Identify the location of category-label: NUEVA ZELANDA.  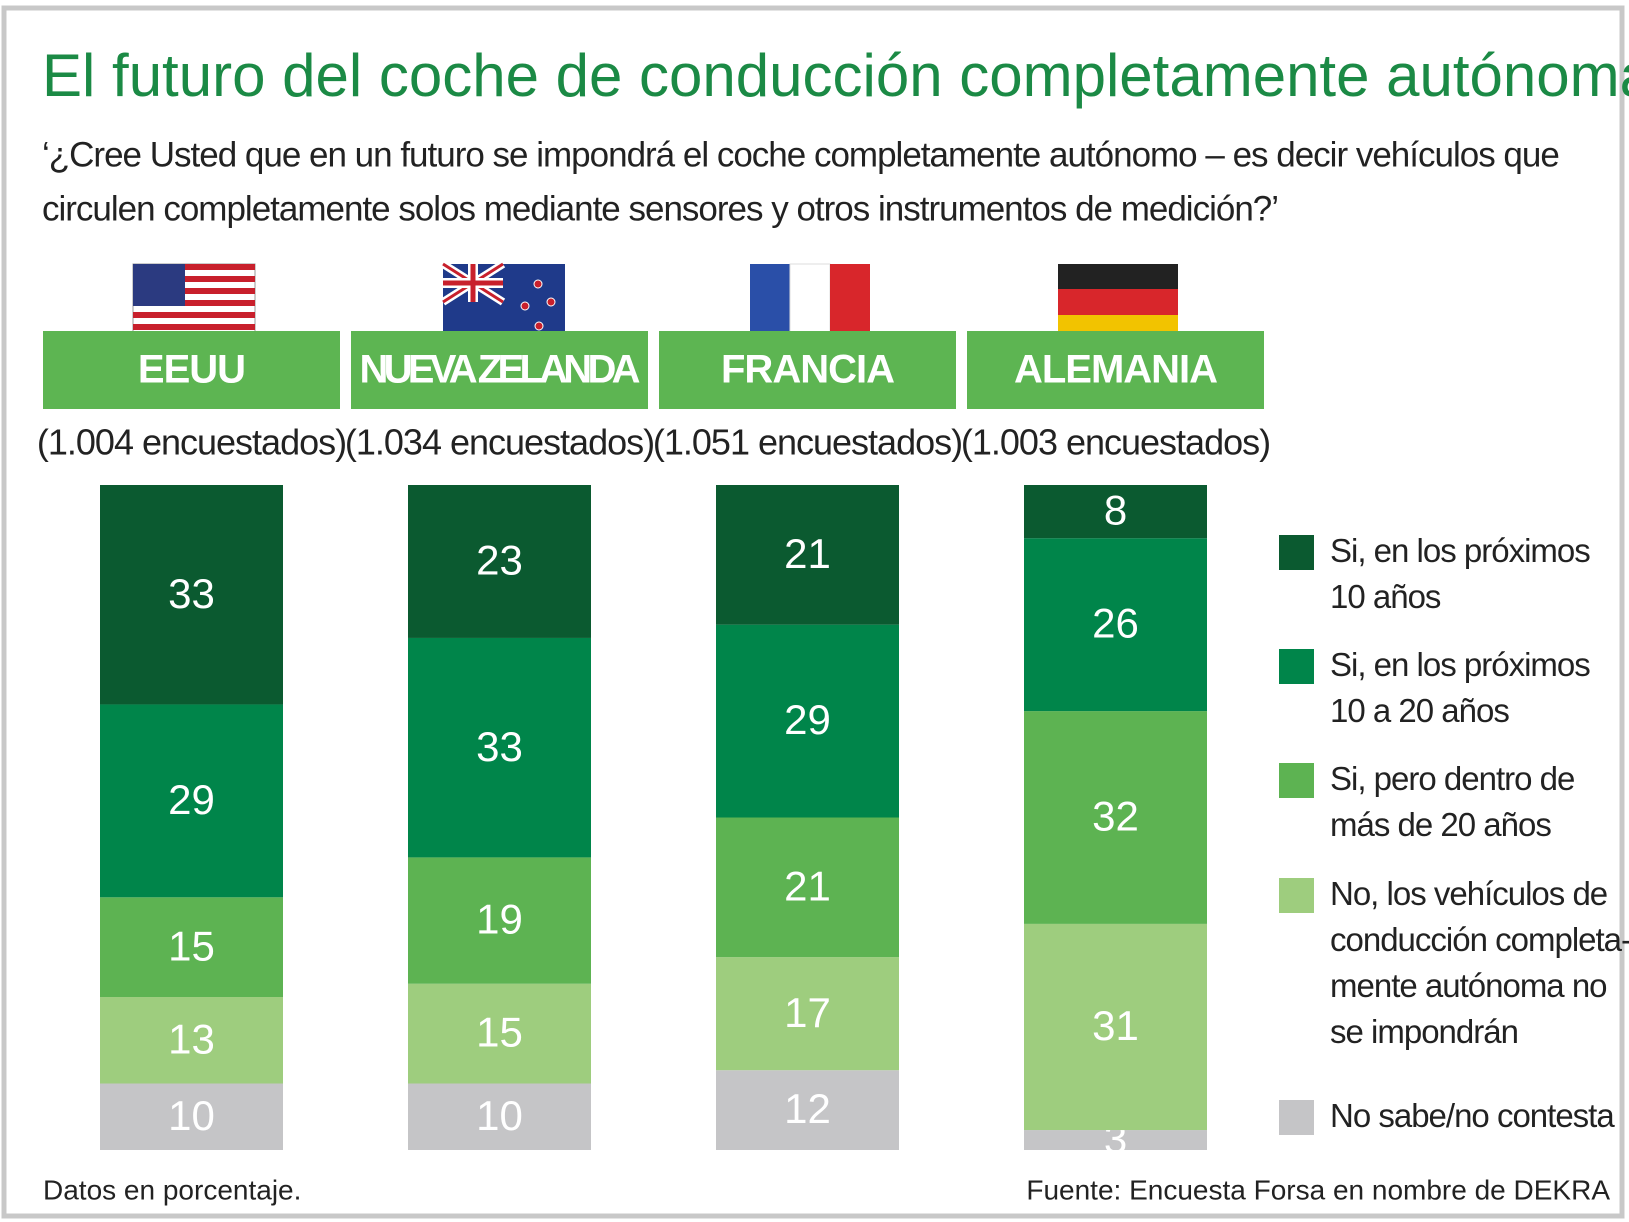
(500, 370).